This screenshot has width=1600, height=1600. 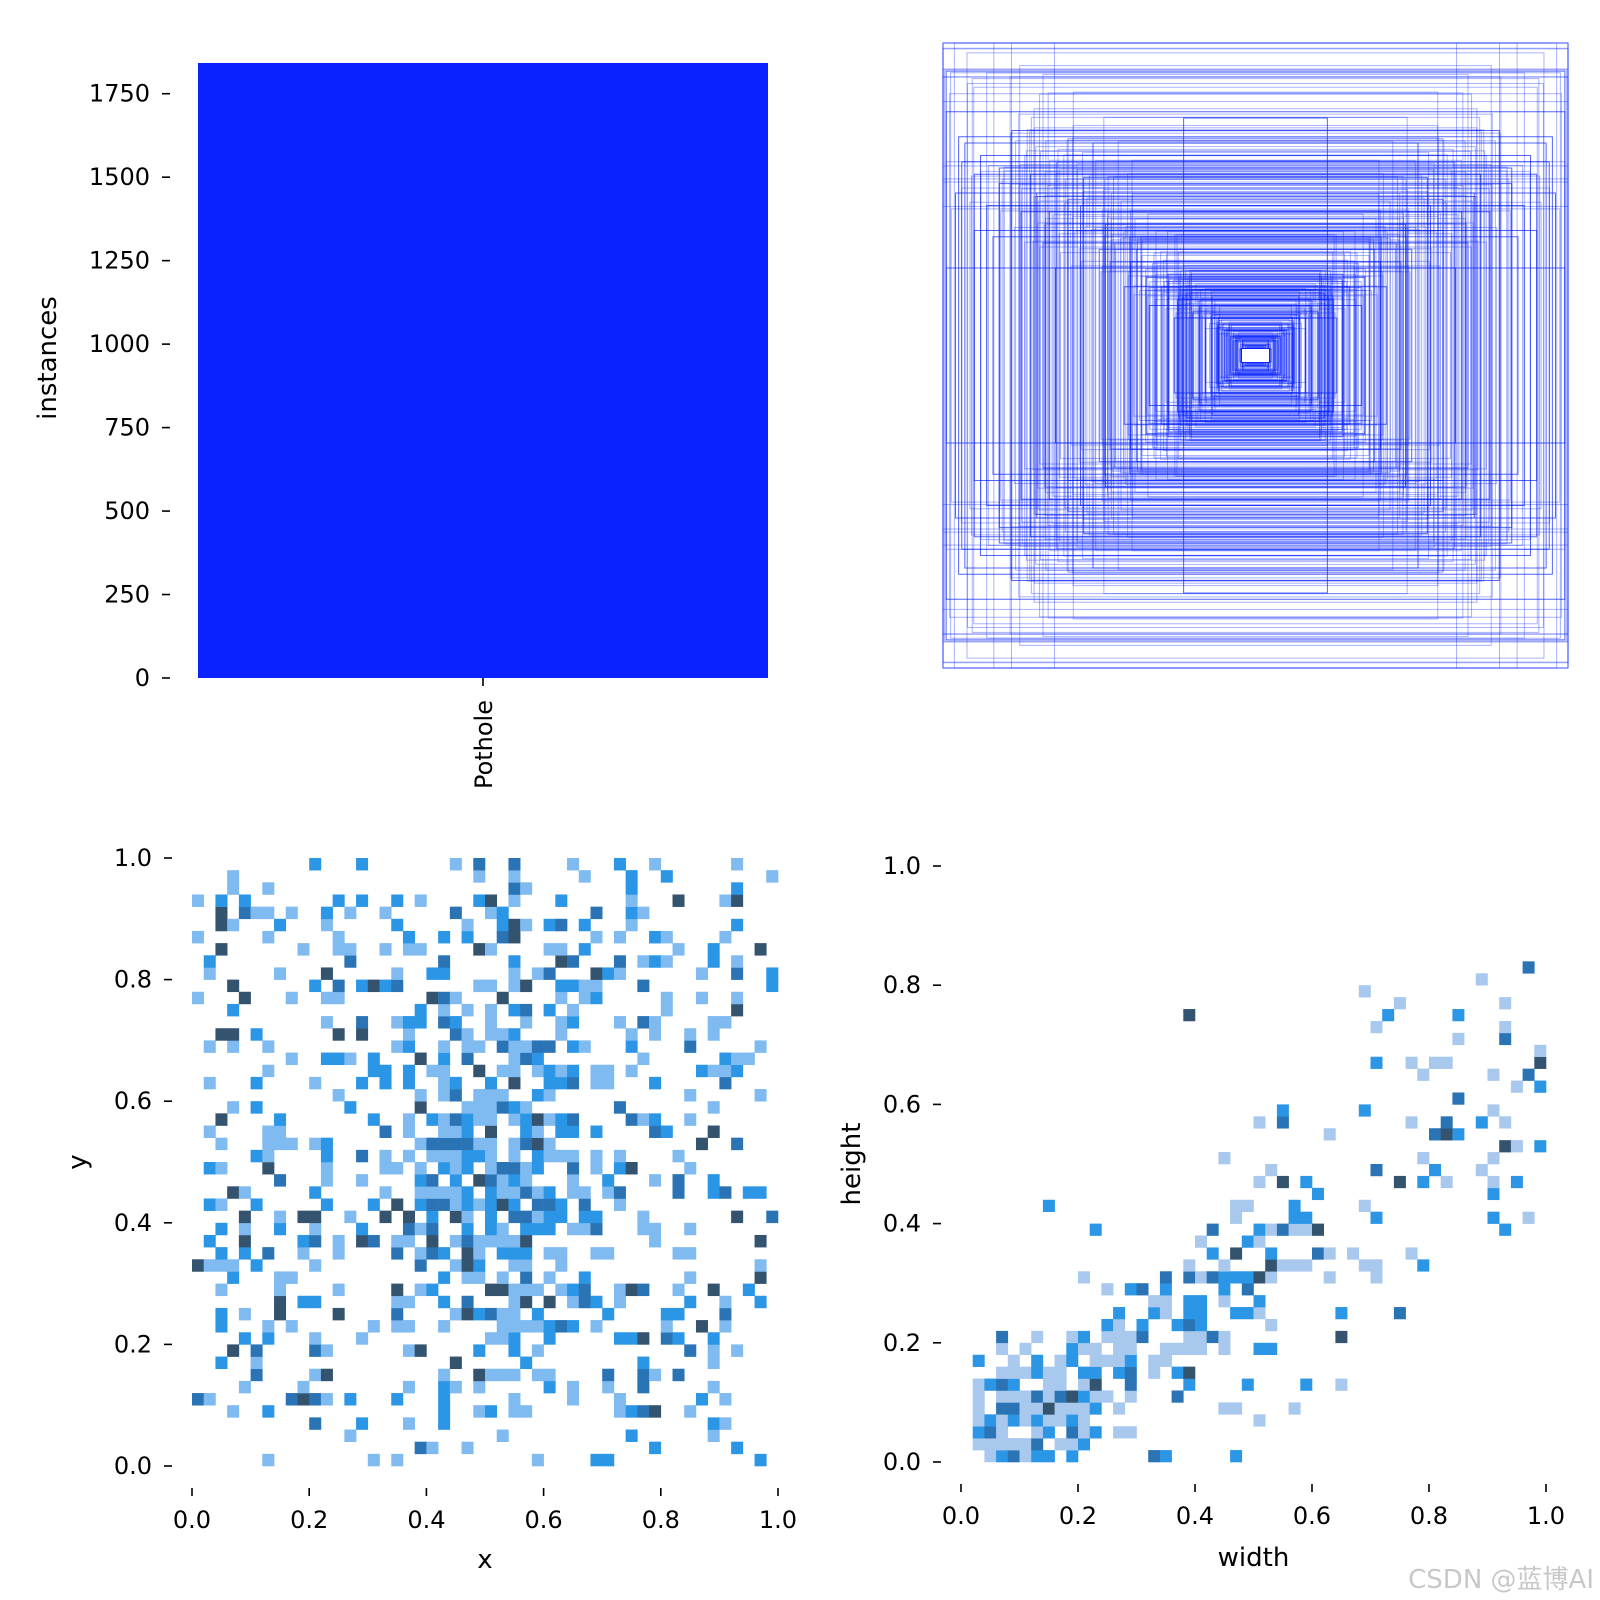 What do you see at coordinates (961, 1516) in the screenshot?
I see `x-tick-label: 0.0` at bounding box center [961, 1516].